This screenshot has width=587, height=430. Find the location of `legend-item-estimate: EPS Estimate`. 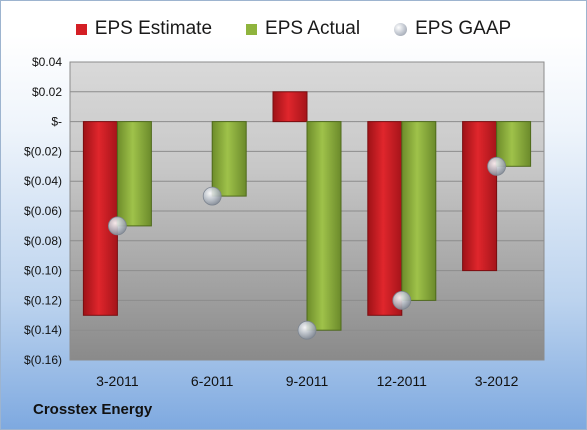

legend-item-estimate: EPS Estimate is located at coordinates (144, 29).